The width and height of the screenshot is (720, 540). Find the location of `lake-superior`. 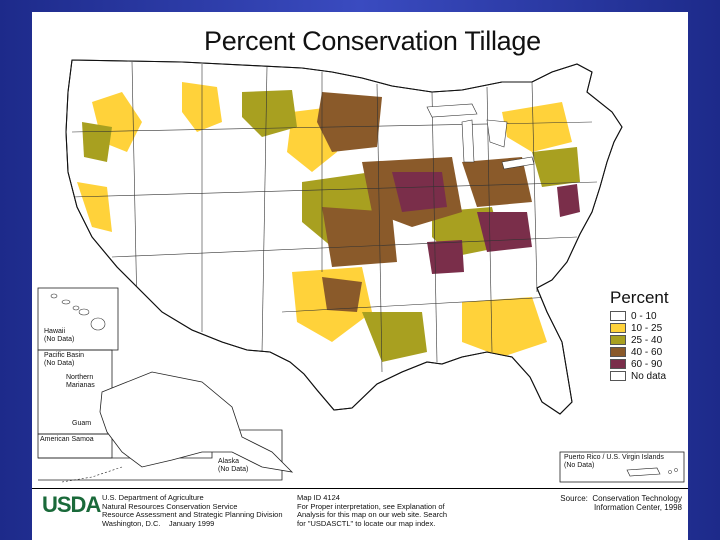

lake-superior is located at coordinates (452, 110).